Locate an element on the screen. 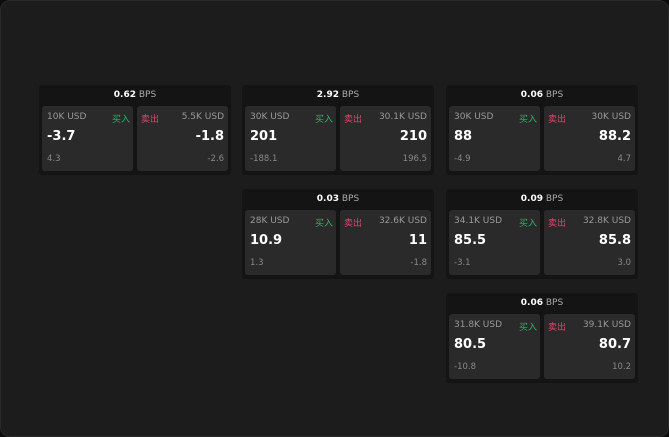 Image resolution: width=669 pixels, height=437 pixels. sell-change: -2.6 is located at coordinates (215, 159).